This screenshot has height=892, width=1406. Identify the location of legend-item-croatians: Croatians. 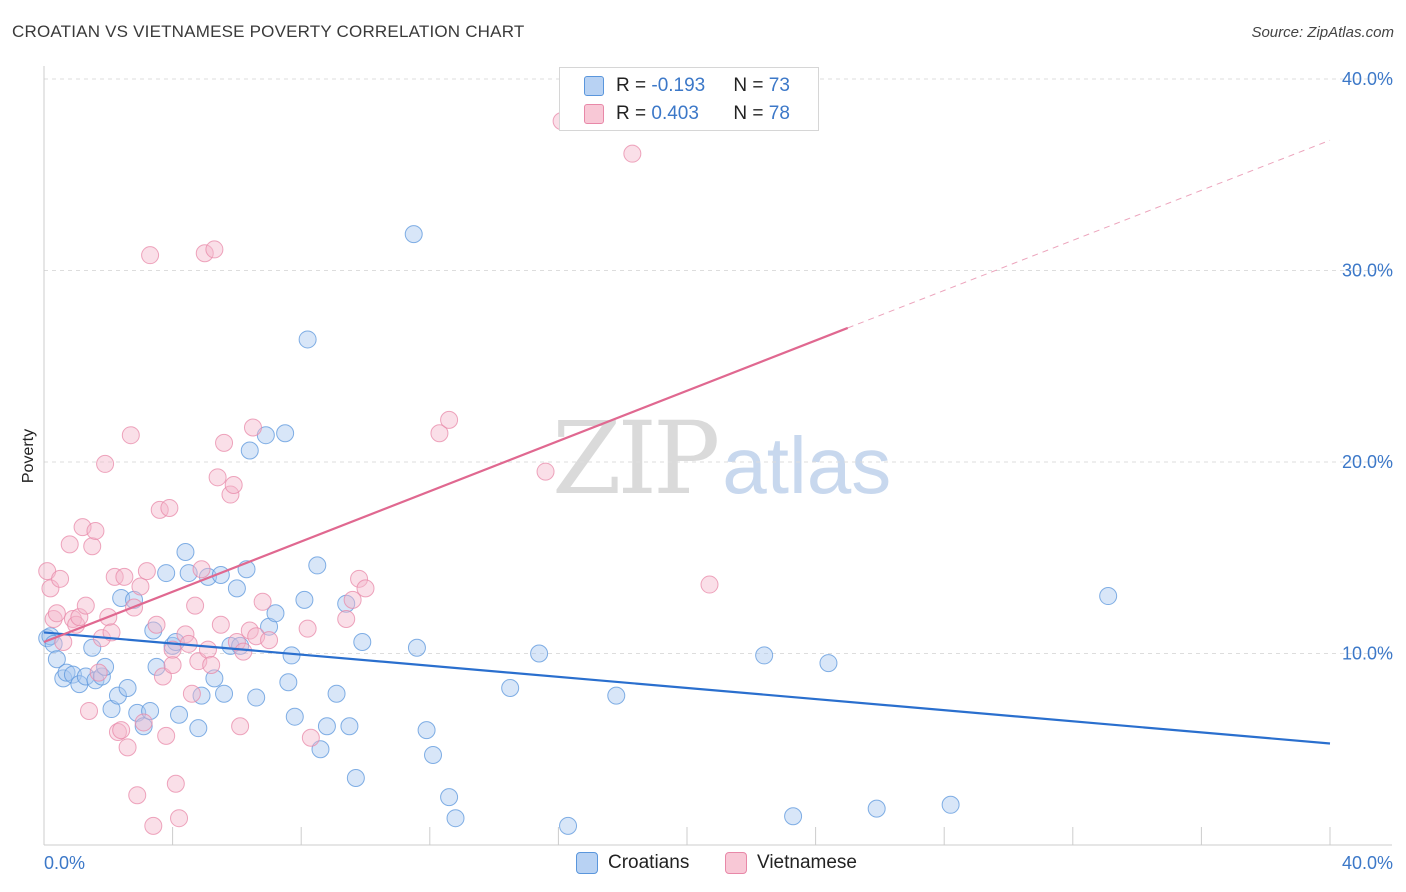
(632, 863).